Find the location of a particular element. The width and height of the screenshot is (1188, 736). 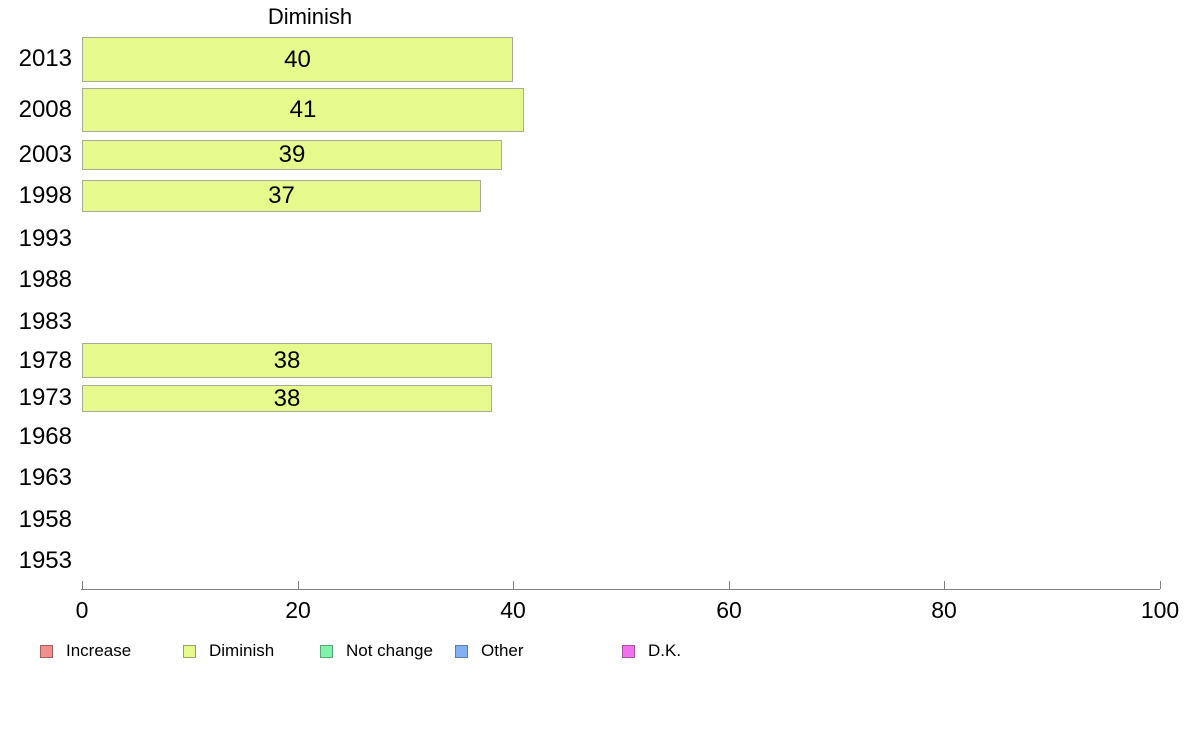

y-axis-label: 1988 is located at coordinates (45, 279).